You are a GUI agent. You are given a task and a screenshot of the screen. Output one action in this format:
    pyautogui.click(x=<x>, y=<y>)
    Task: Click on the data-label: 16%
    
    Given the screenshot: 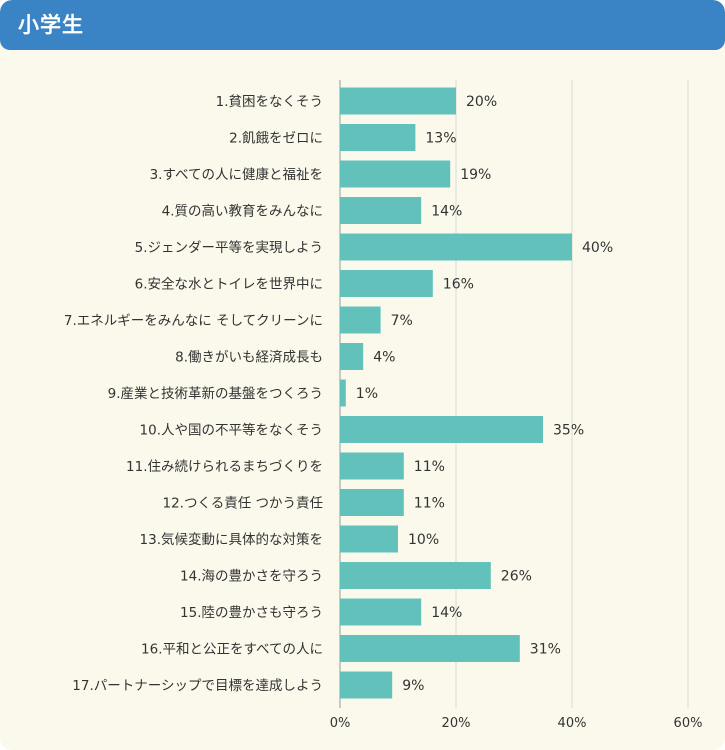 What is the action you would take?
    pyautogui.click(x=458, y=285)
    